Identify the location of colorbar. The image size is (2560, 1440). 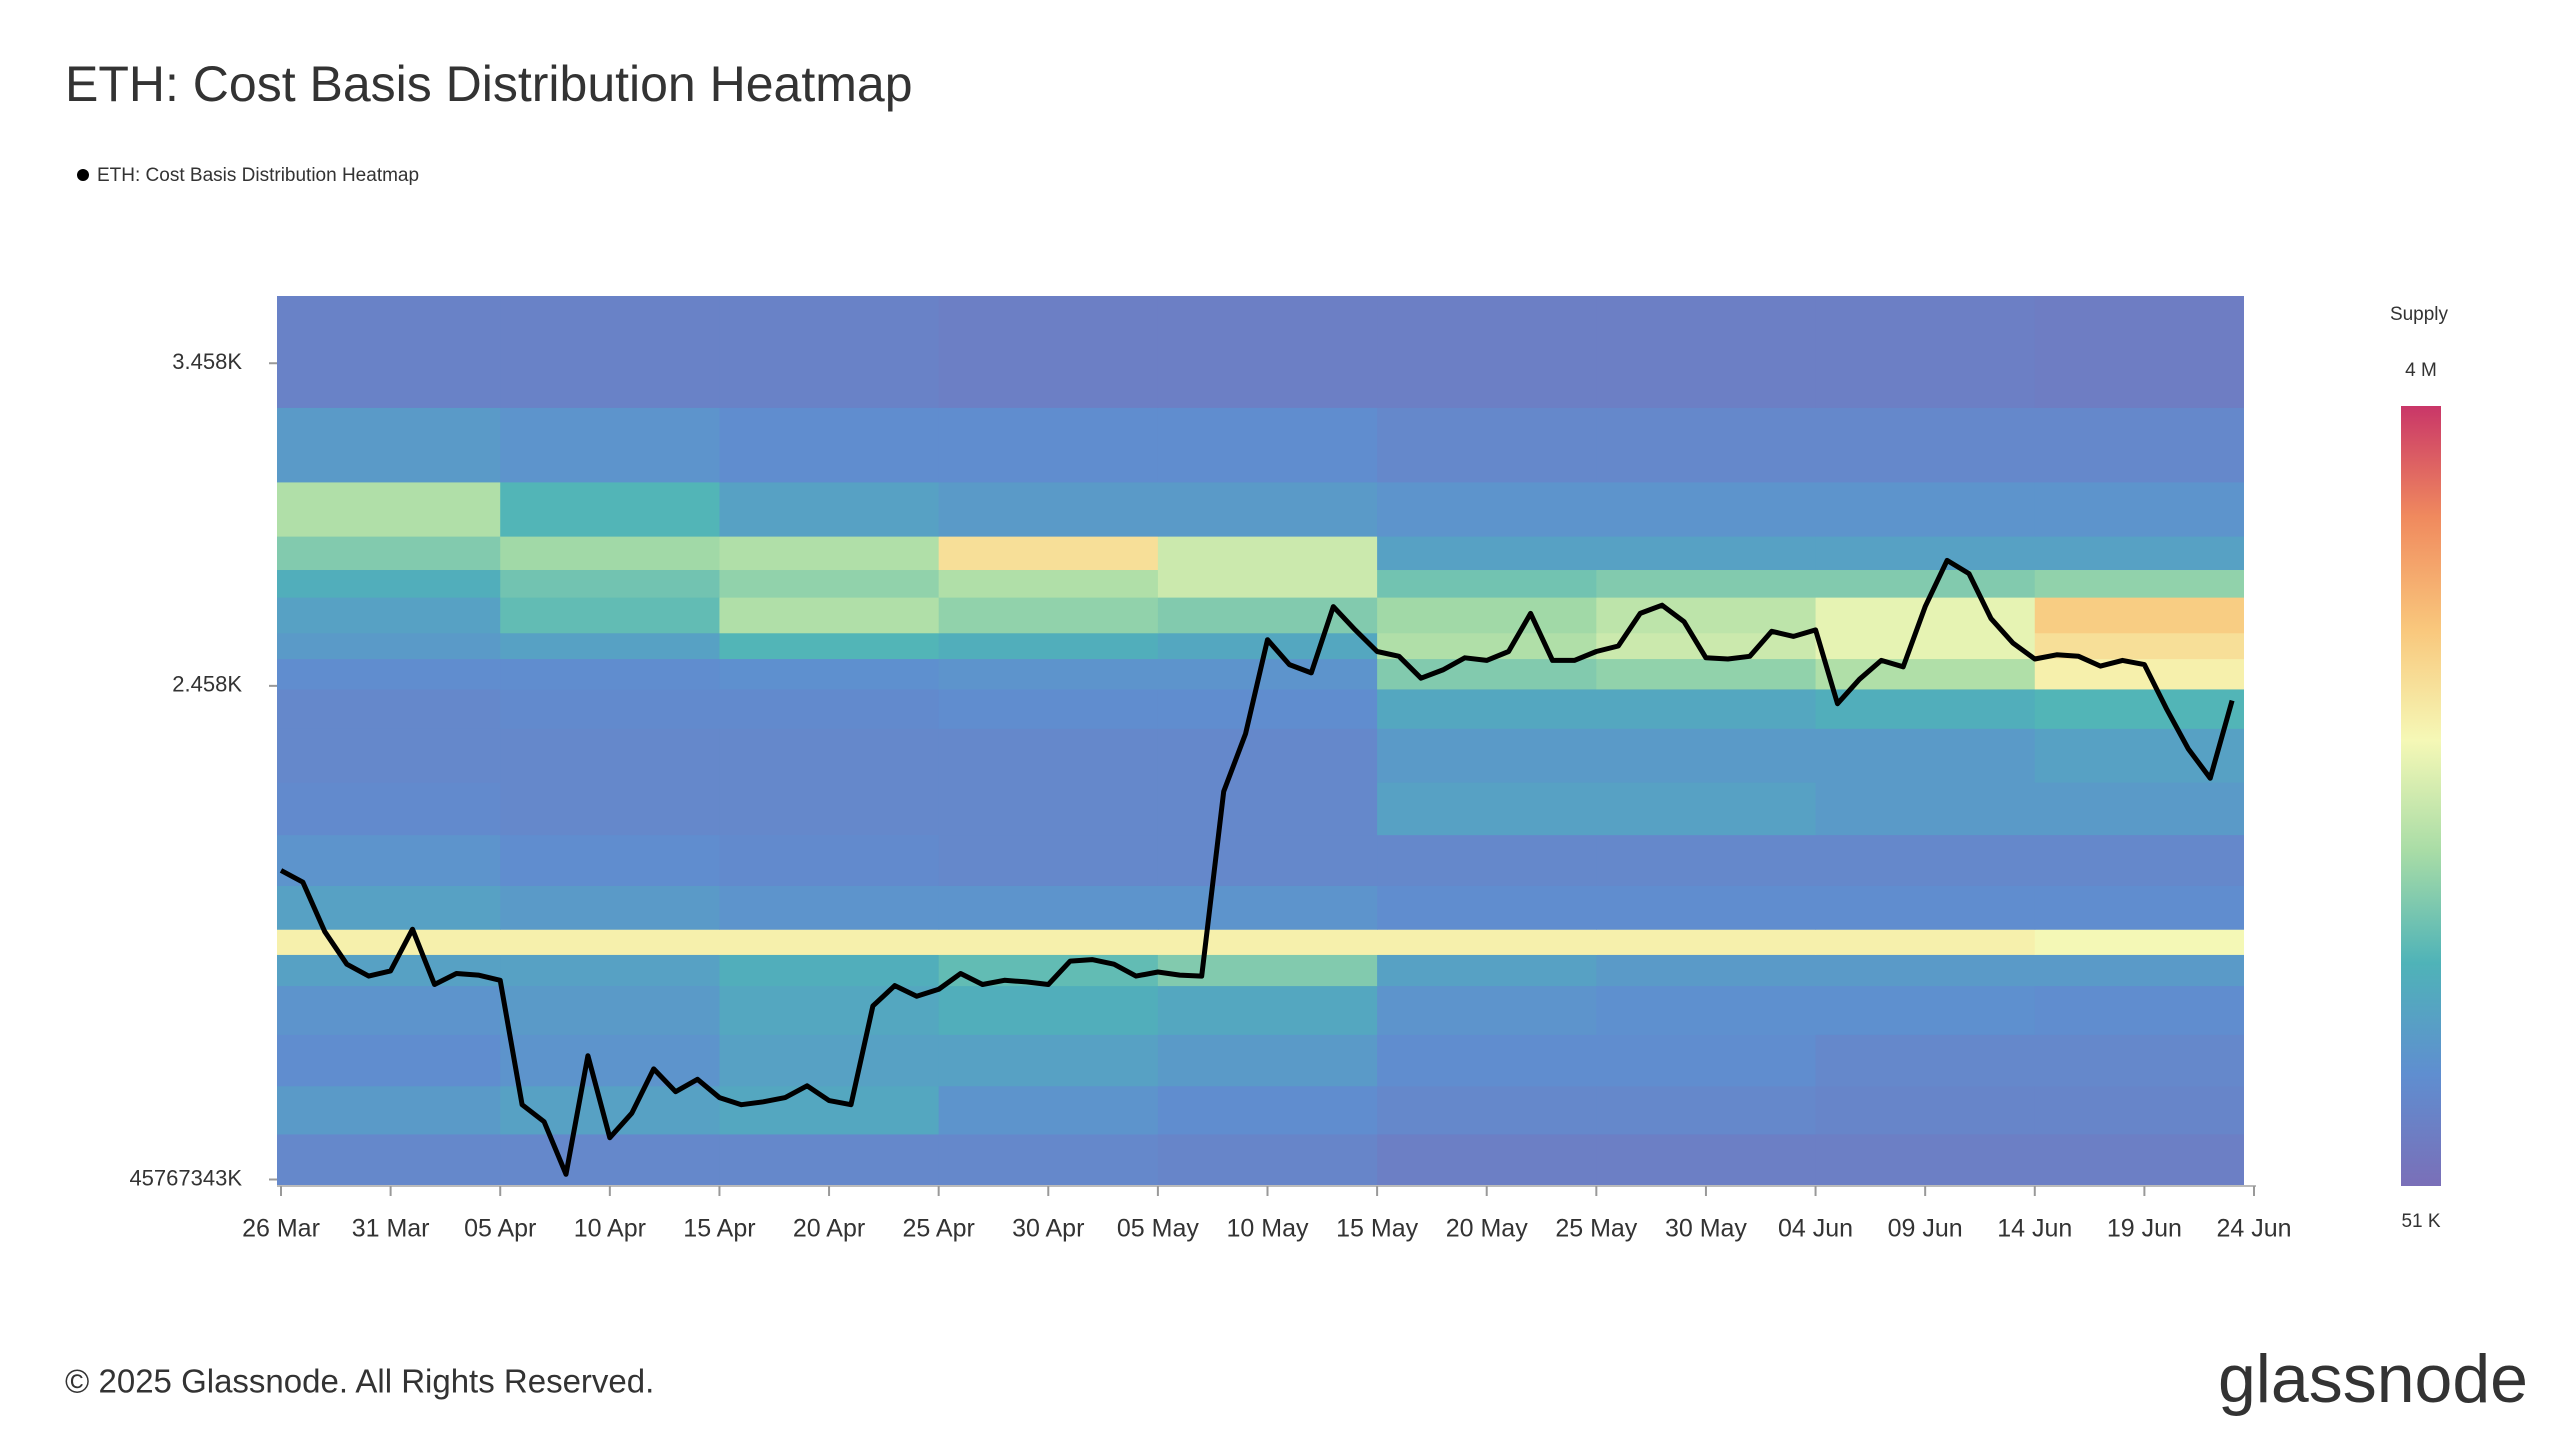
(2421, 796).